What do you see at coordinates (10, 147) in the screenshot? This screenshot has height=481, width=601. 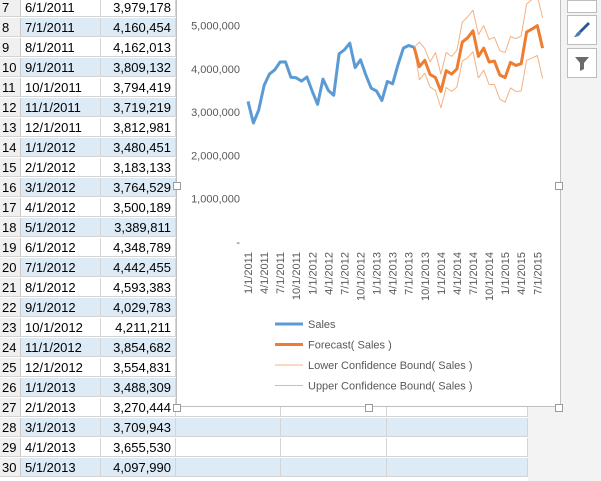 I see `row-header: 14` at bounding box center [10, 147].